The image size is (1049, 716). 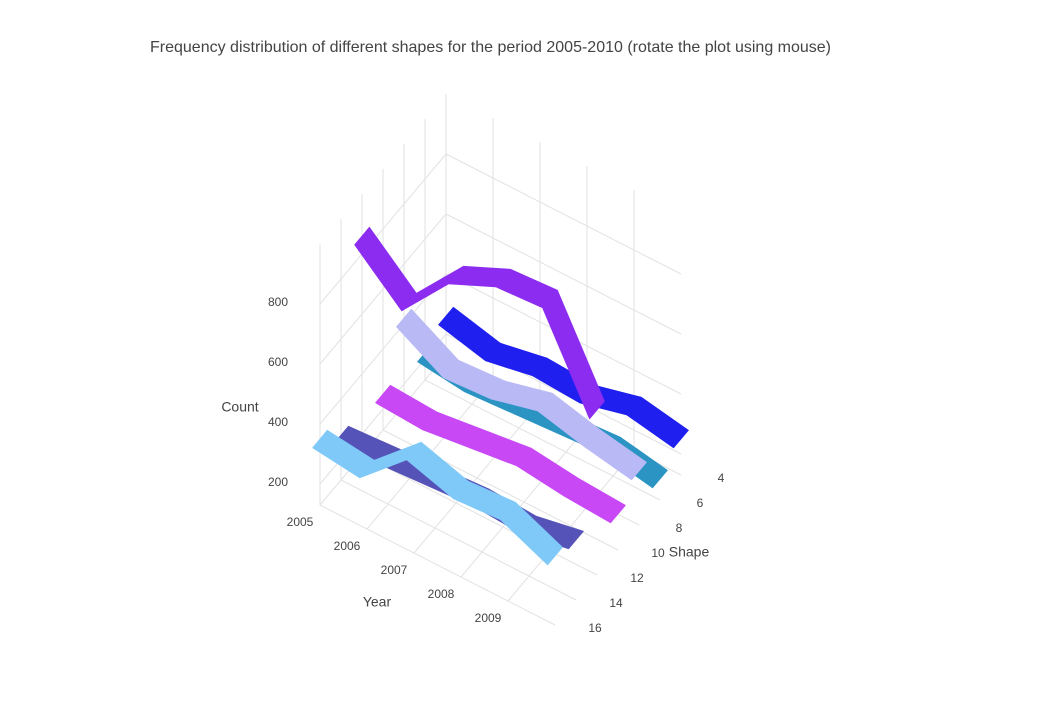 I want to click on y-tick-label: 12, so click(x=637, y=578).